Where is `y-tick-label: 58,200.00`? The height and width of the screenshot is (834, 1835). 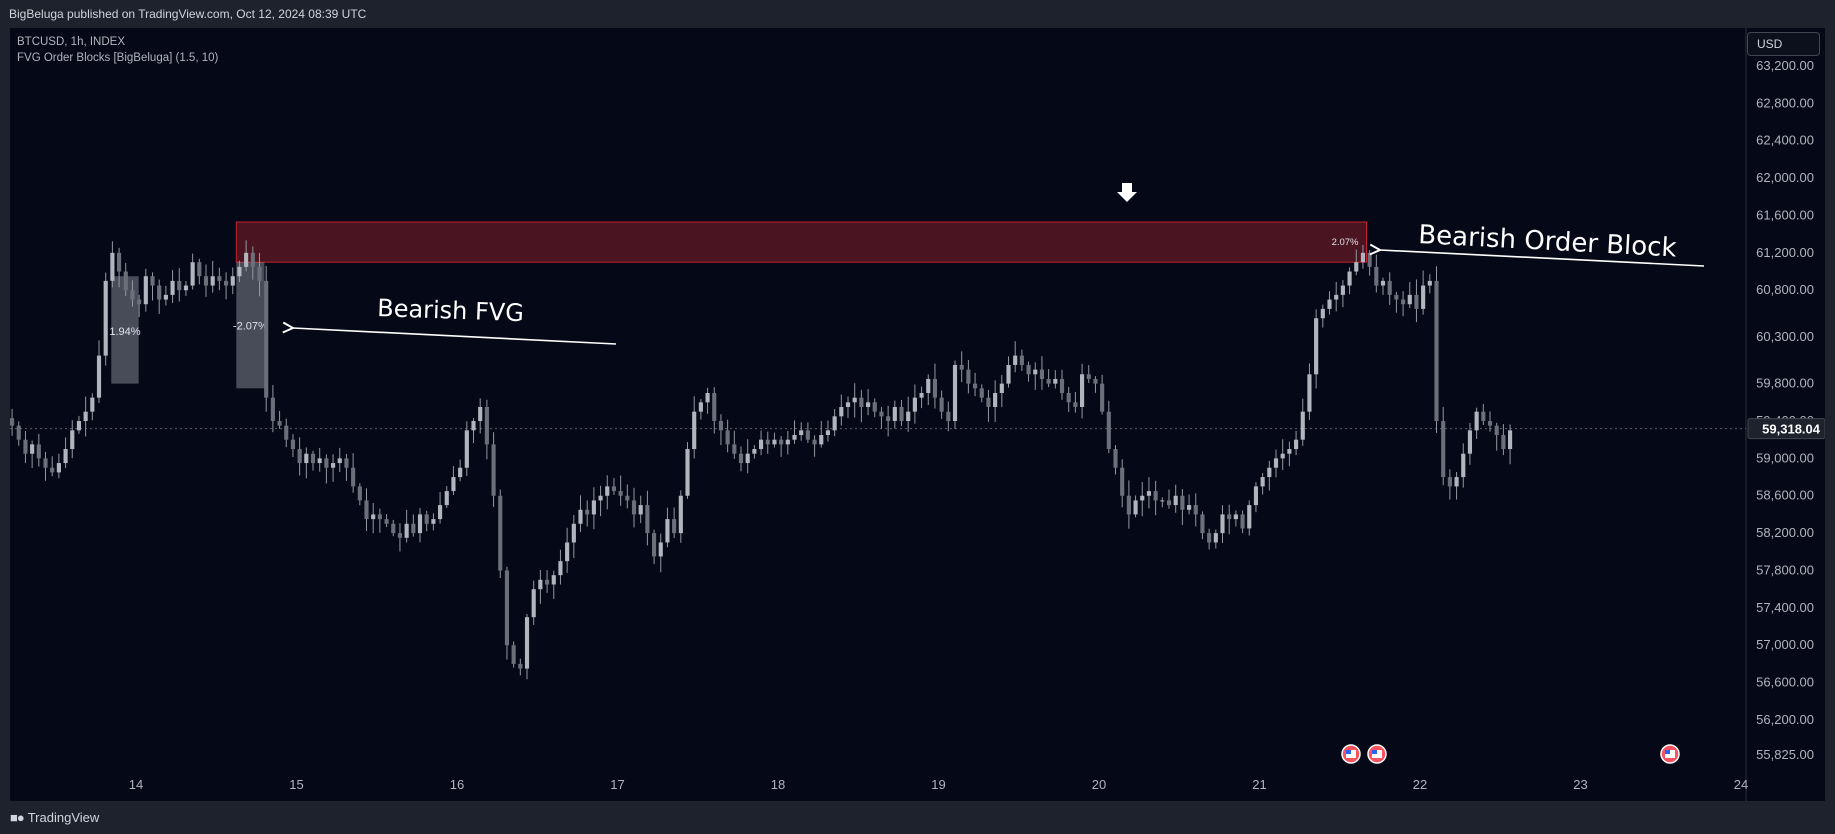
y-tick-label: 58,200.00 is located at coordinates (1785, 532).